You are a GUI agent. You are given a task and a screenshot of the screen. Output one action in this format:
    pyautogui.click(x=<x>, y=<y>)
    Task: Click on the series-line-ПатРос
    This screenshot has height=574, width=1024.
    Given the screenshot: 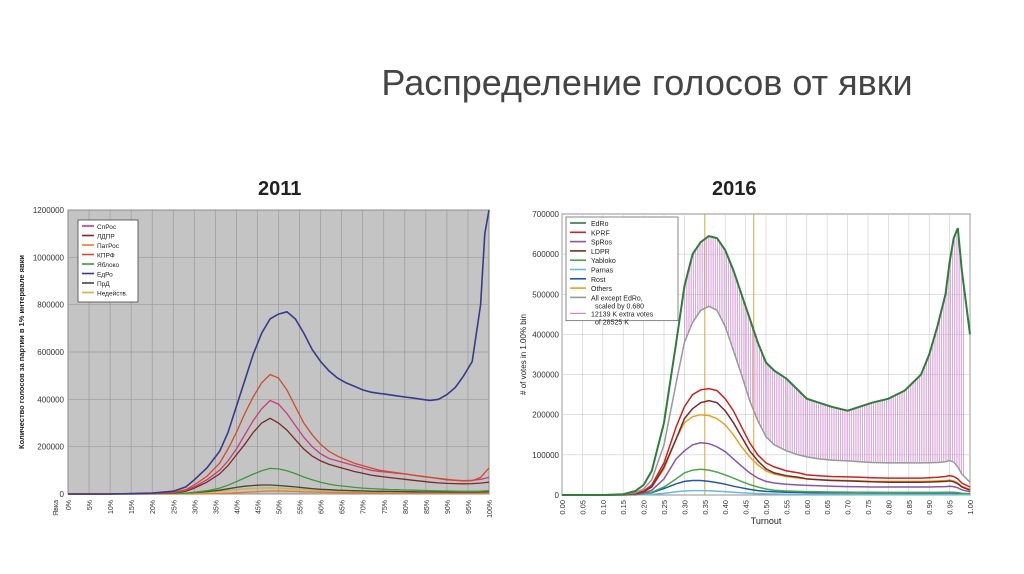 What is the action you would take?
    pyautogui.click(x=278, y=492)
    